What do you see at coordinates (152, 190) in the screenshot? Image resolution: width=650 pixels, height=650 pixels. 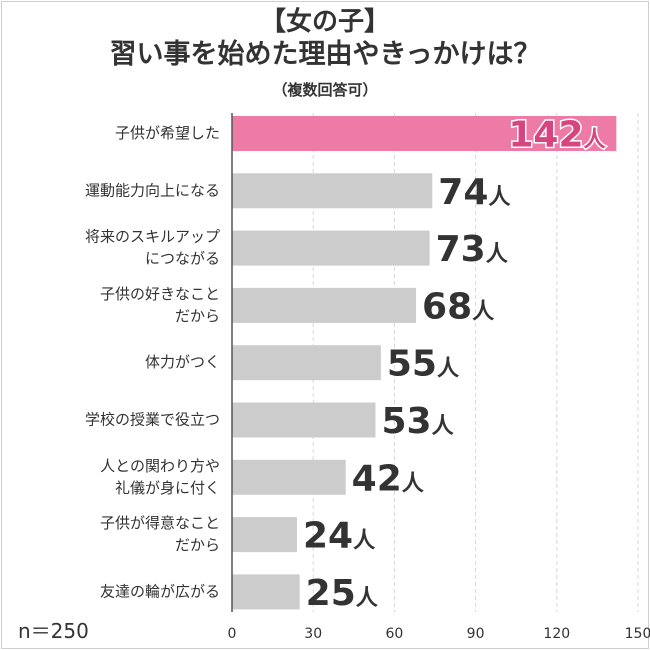 I see `category-label: 運動能力向上になる` at bounding box center [152, 190].